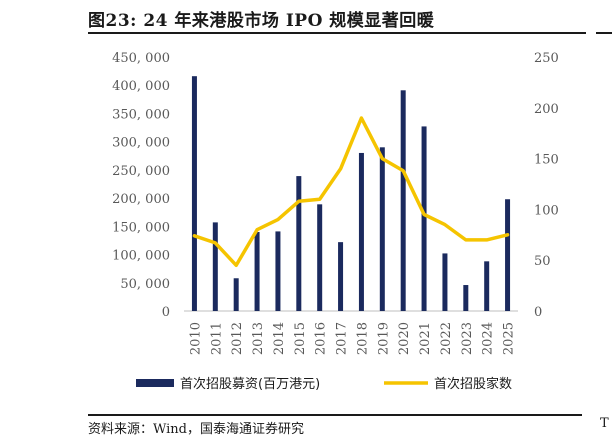 The image size is (612, 446). I want to click on source-note: 资料来源：Wind，国泰海通证券研究, so click(196, 429).